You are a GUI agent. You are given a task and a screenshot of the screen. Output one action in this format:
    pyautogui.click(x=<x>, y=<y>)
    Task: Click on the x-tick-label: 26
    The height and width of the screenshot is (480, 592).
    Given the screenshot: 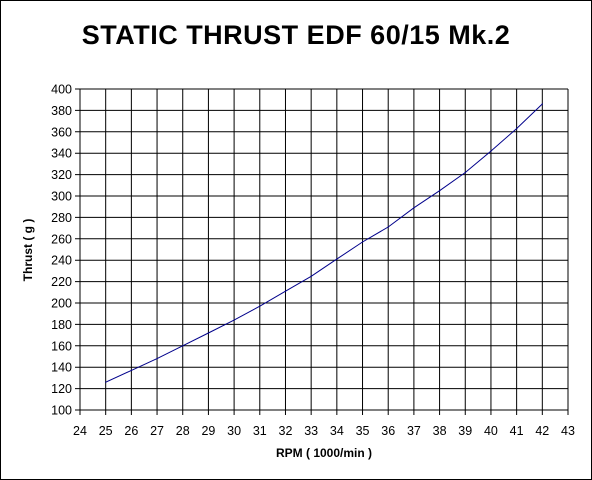 What is the action you would take?
    pyautogui.click(x=131, y=431)
    